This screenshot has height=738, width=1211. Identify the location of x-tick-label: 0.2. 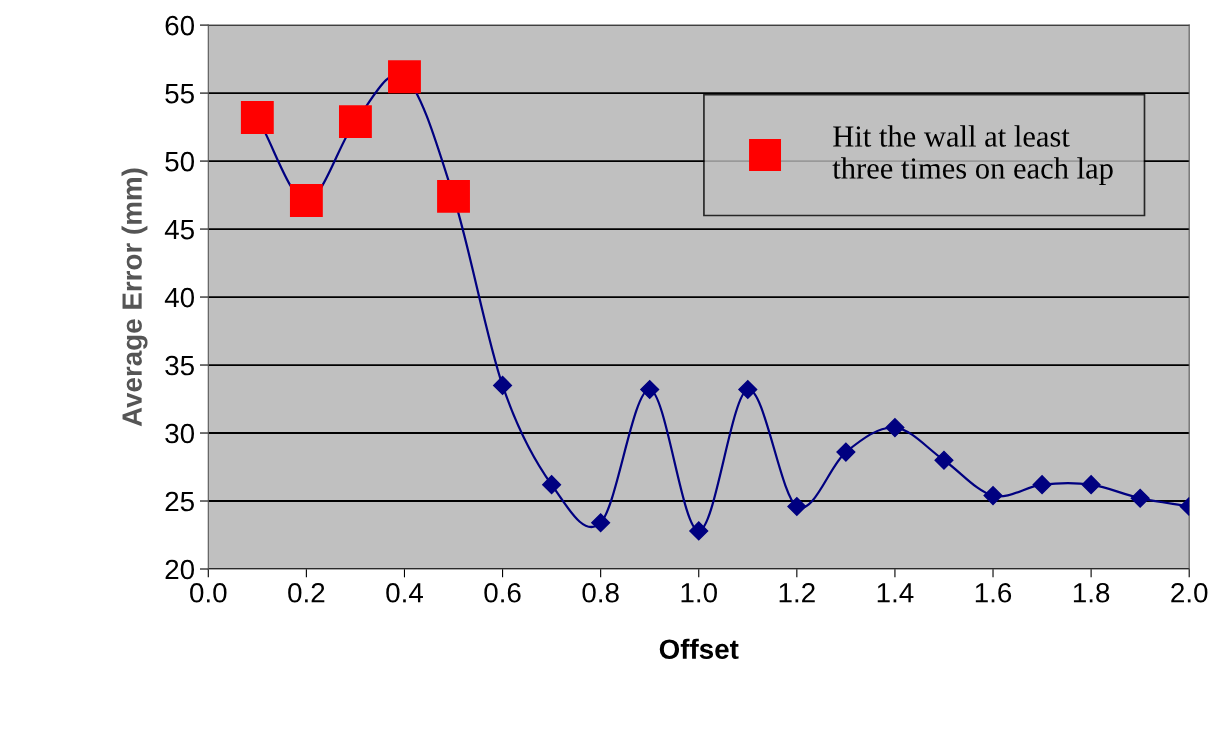
(306, 592).